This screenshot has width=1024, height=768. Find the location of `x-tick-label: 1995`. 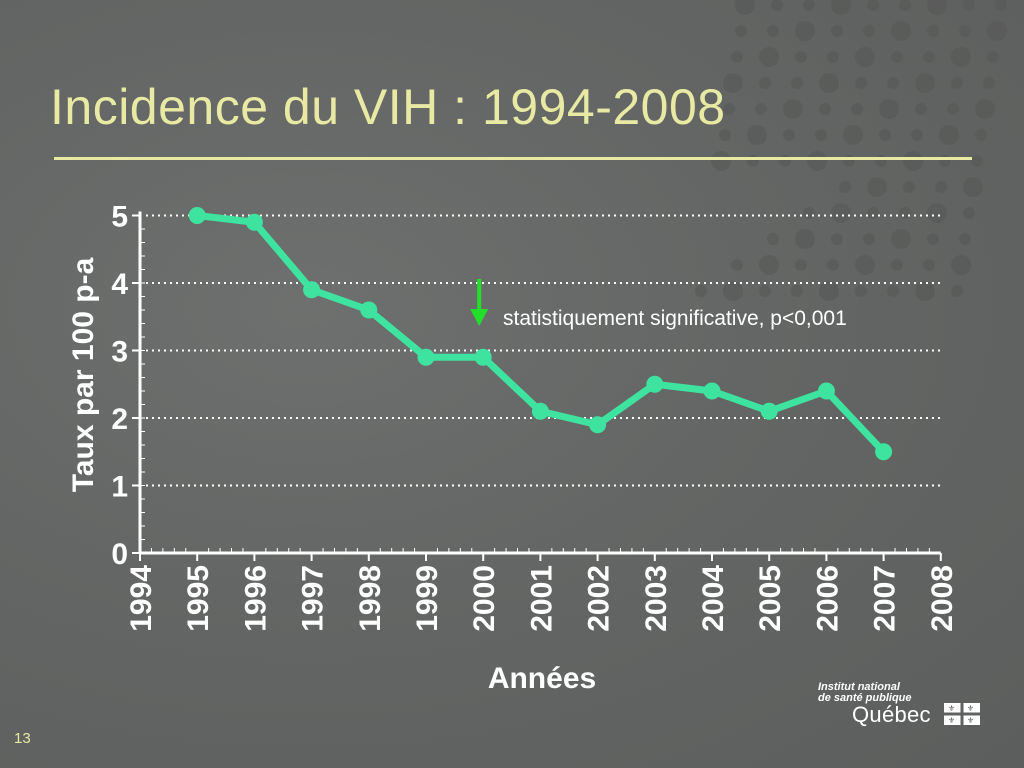

x-tick-label: 1995 is located at coordinates (198, 598).